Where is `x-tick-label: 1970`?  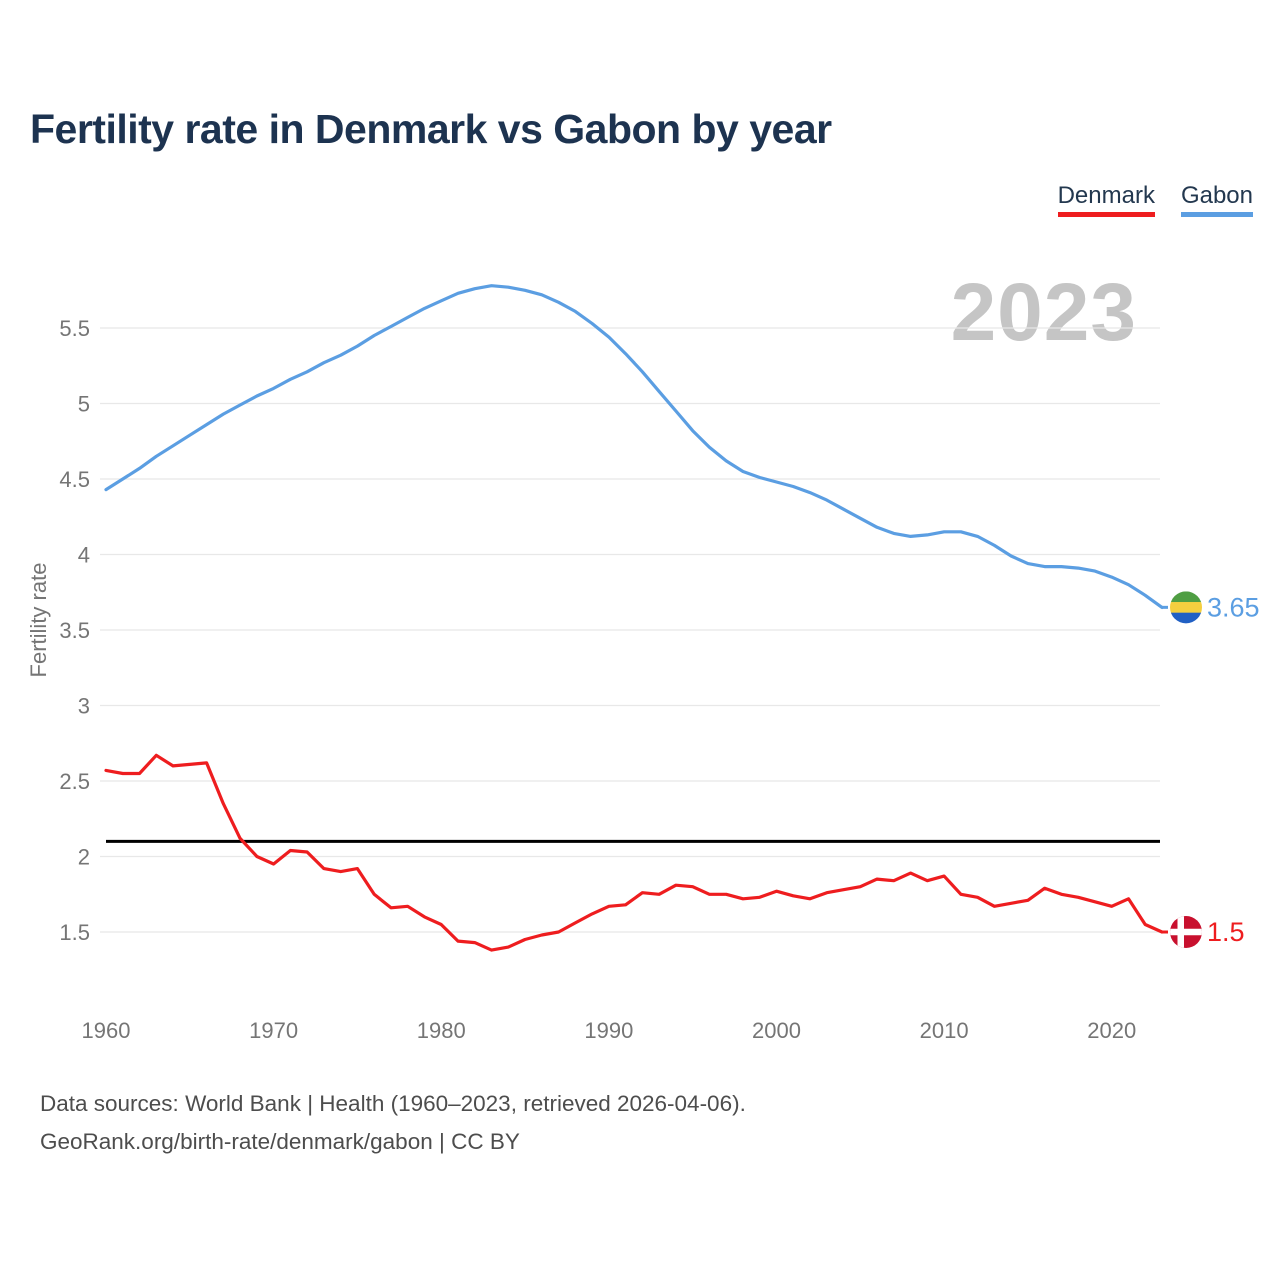
x-tick-label: 1970 is located at coordinates (273, 1030).